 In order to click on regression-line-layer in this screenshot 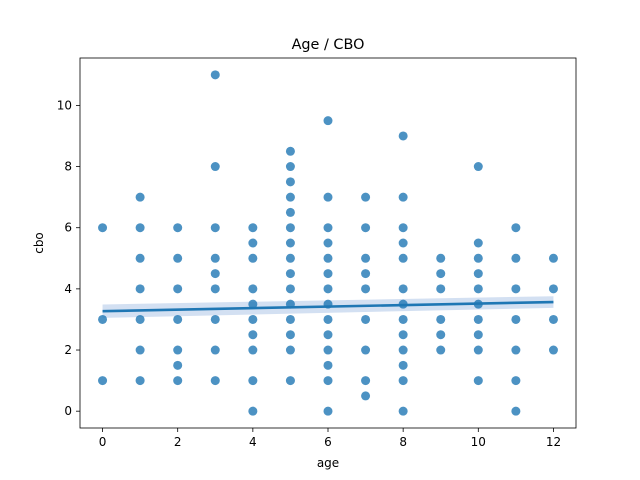, I will do `click(328, 306)`.